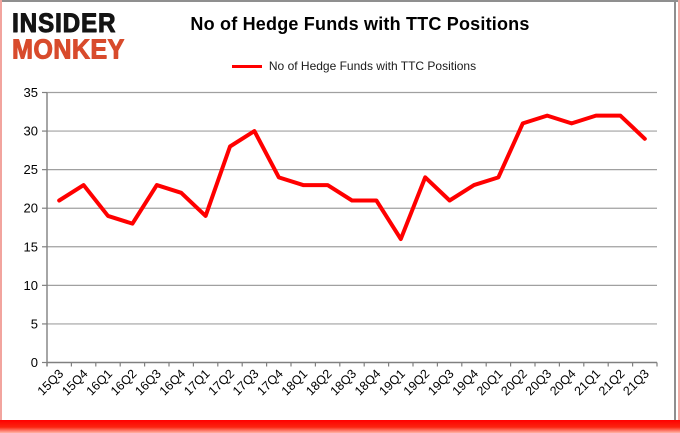  I want to click on x-tick-label-21Q2: 21Q2, so click(612, 383).